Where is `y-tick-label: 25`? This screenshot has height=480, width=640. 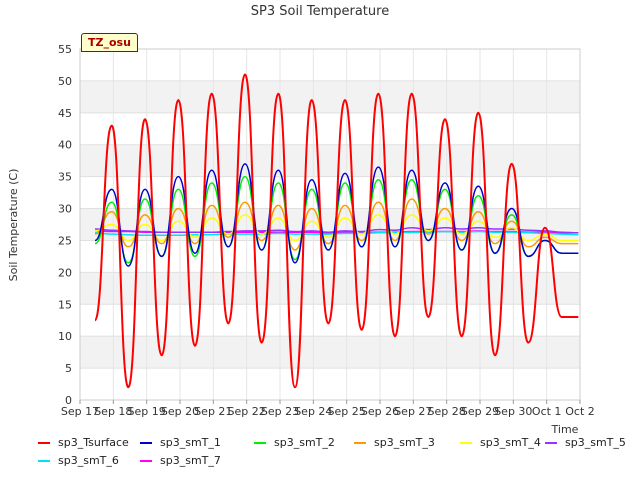 y-tick-label: 25 is located at coordinates (65, 240).